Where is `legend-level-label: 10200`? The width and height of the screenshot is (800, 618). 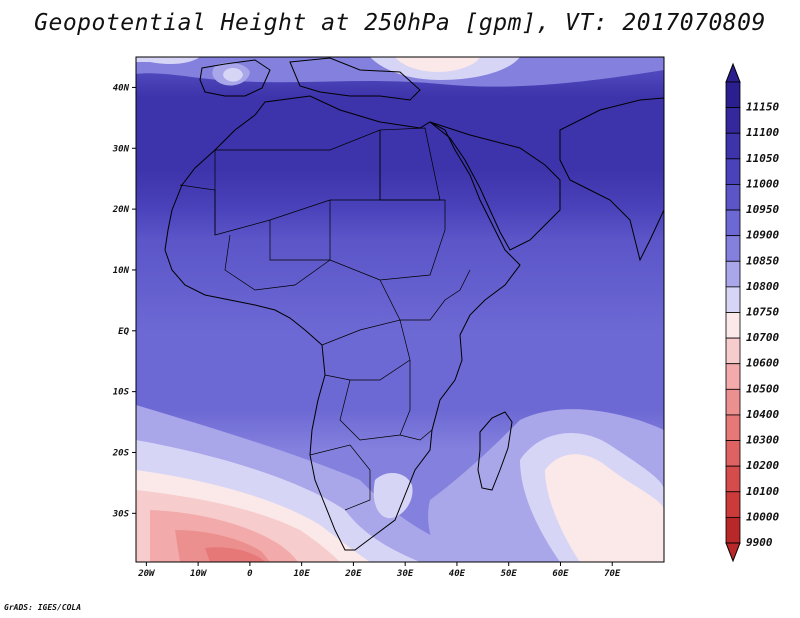
legend-level-label: 10200 is located at coordinates (762, 465).